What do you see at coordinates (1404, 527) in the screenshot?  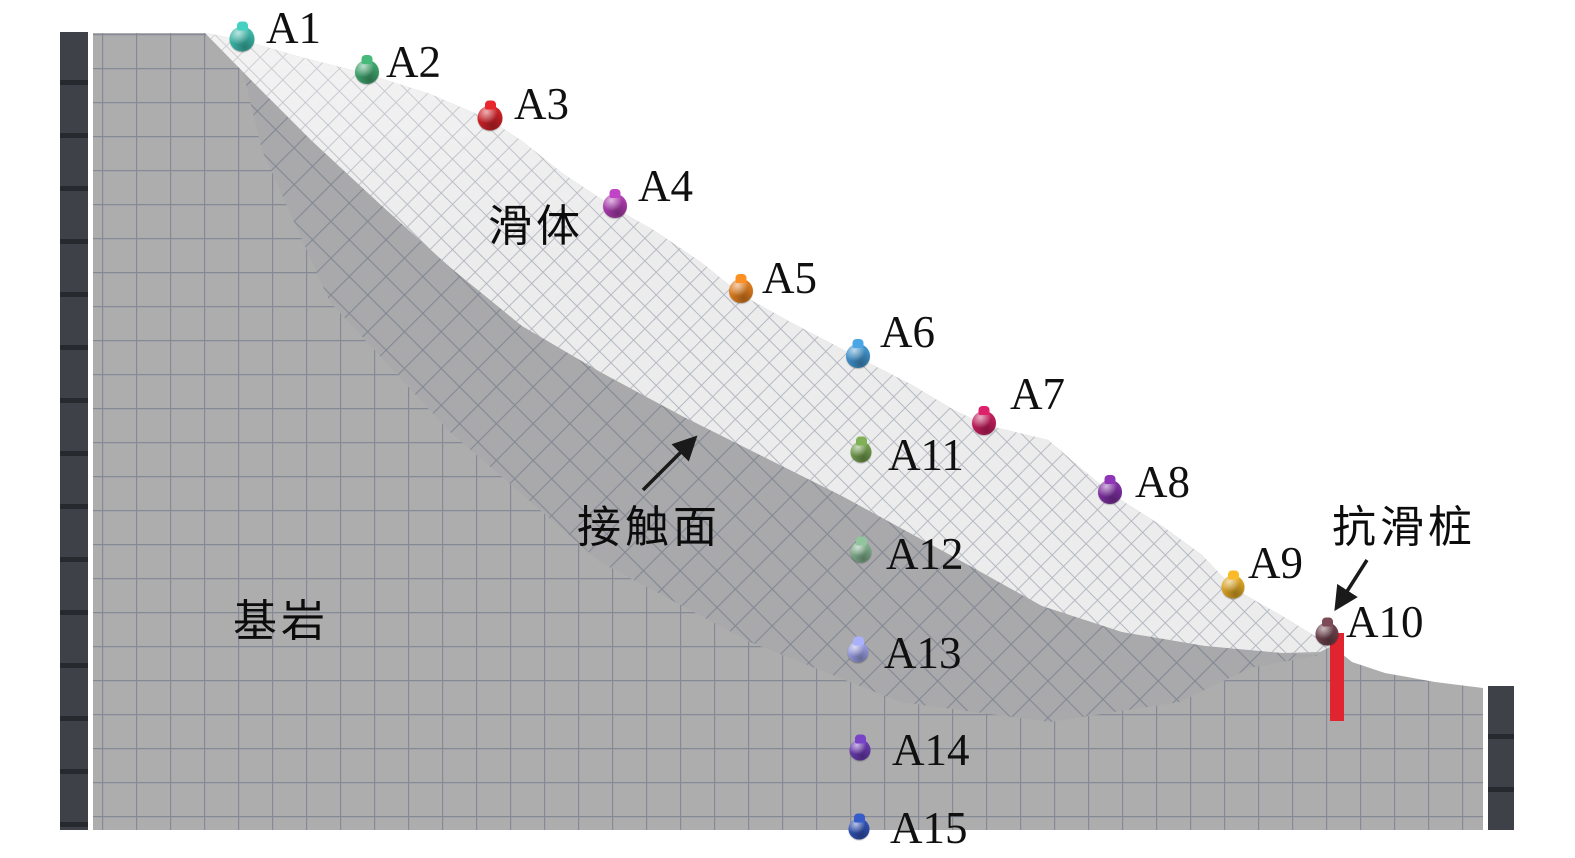 I see `label-anti-slide-pile: 抗滑桩` at bounding box center [1404, 527].